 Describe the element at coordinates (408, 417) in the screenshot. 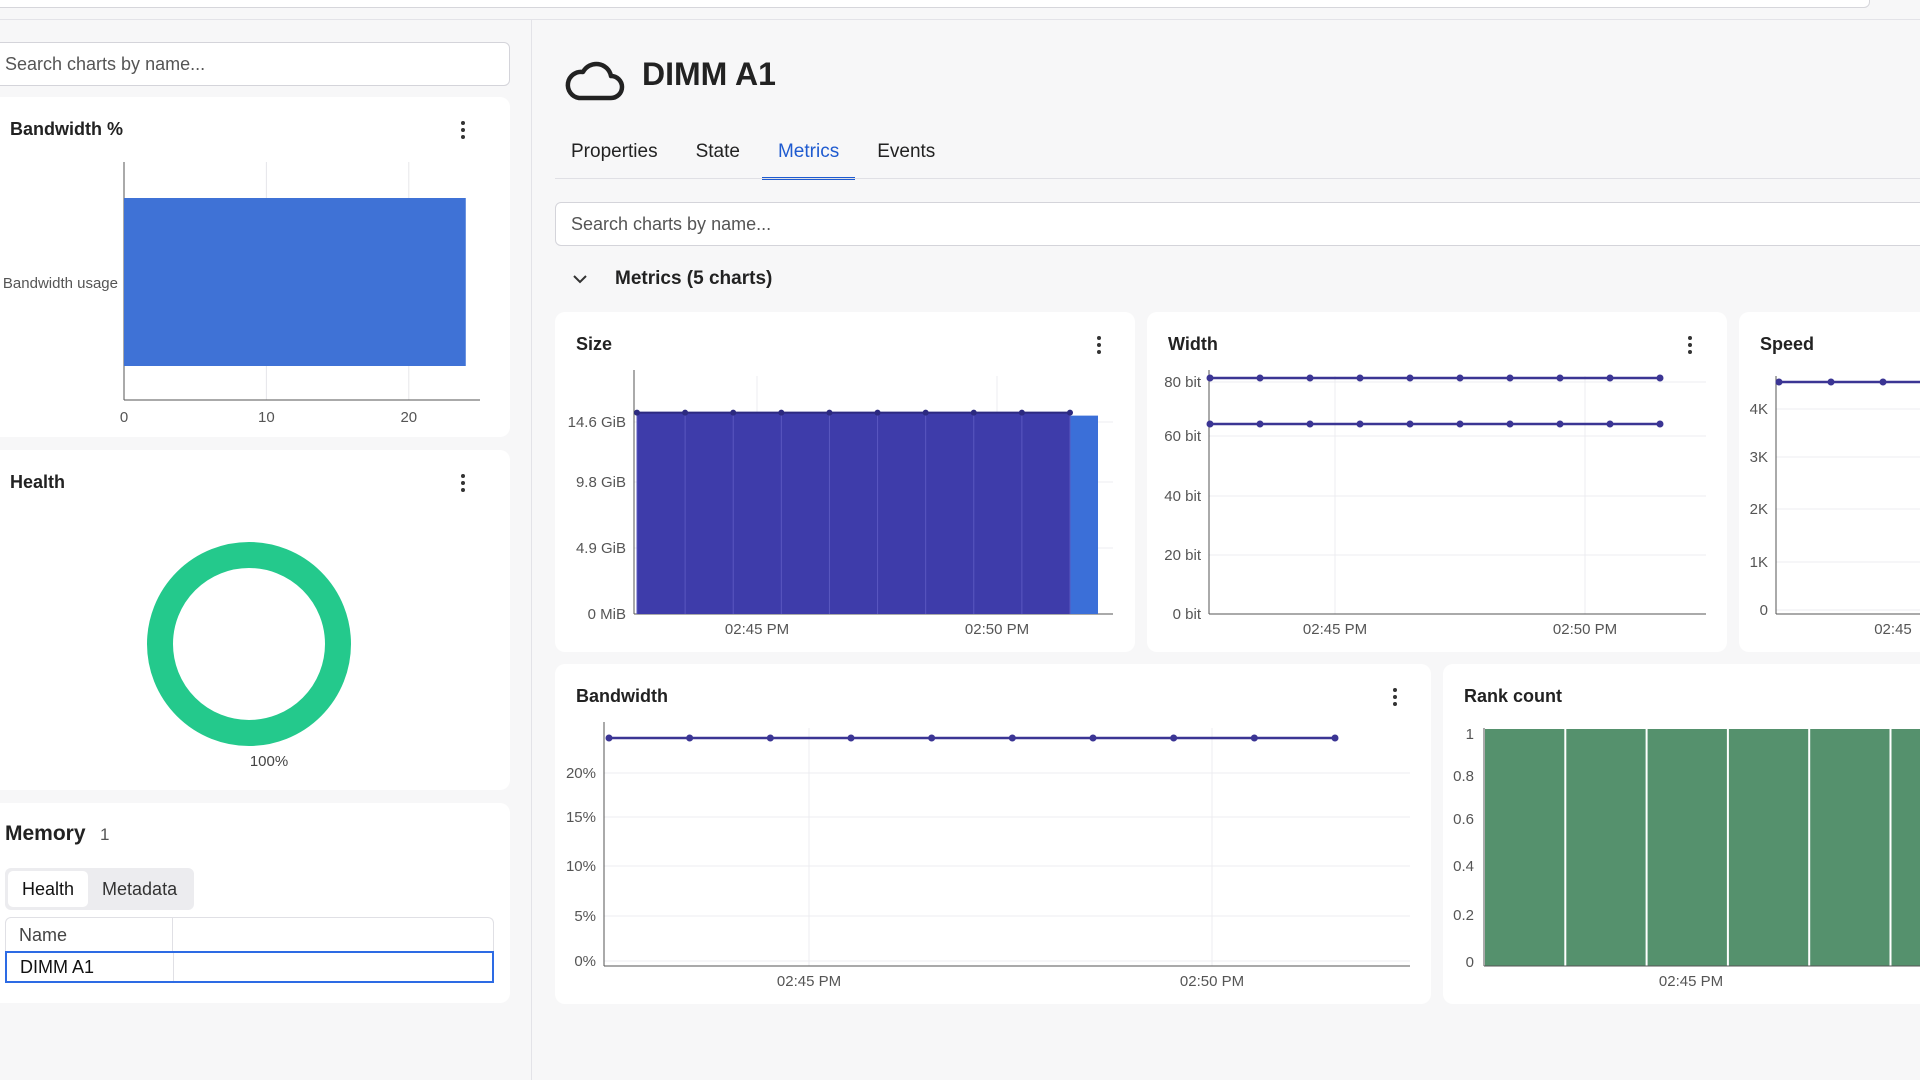

I see `x-tick-label: 20` at that location.